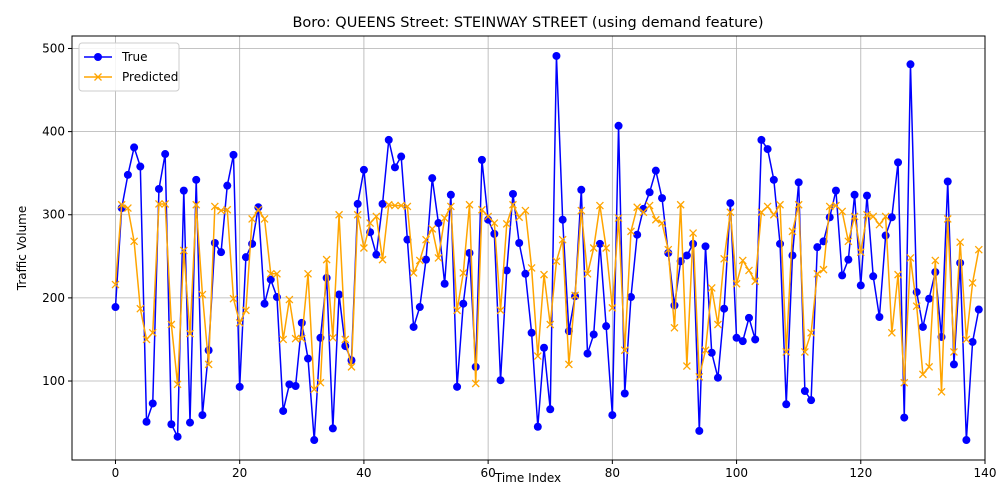  Describe the element at coordinates (53, 215) in the screenshot. I see `y-tick-label: 300` at that location.